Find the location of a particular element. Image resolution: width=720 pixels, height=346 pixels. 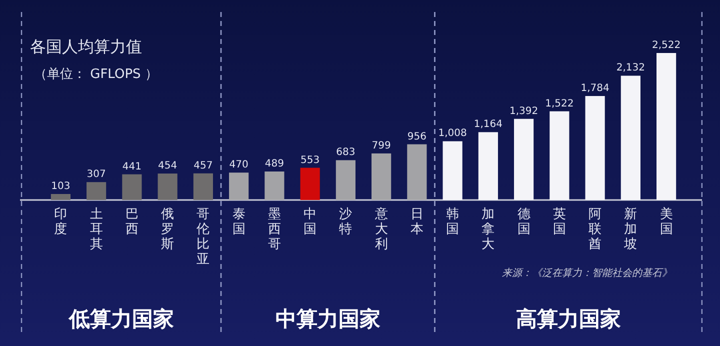

data-label: 799 is located at coordinates (381, 146).